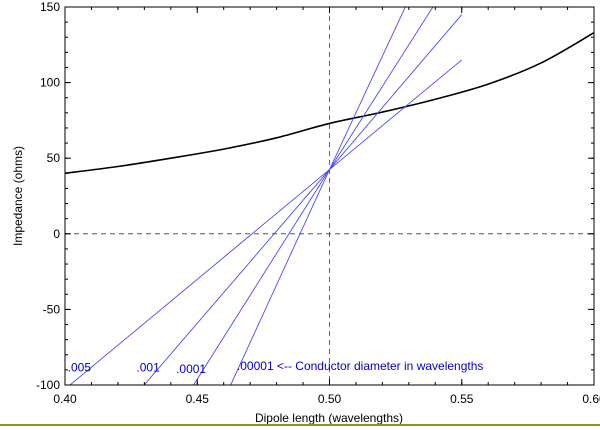  What do you see at coordinates (462, 399) in the screenshot?
I see `x-tick-label: 0.55` at bounding box center [462, 399].